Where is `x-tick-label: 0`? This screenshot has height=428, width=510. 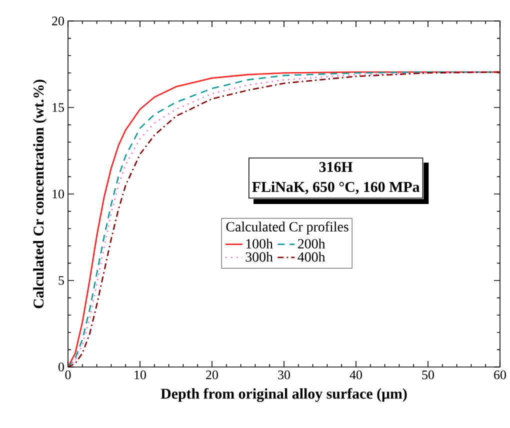
x-tick-label: 0 is located at coordinates (68, 375).